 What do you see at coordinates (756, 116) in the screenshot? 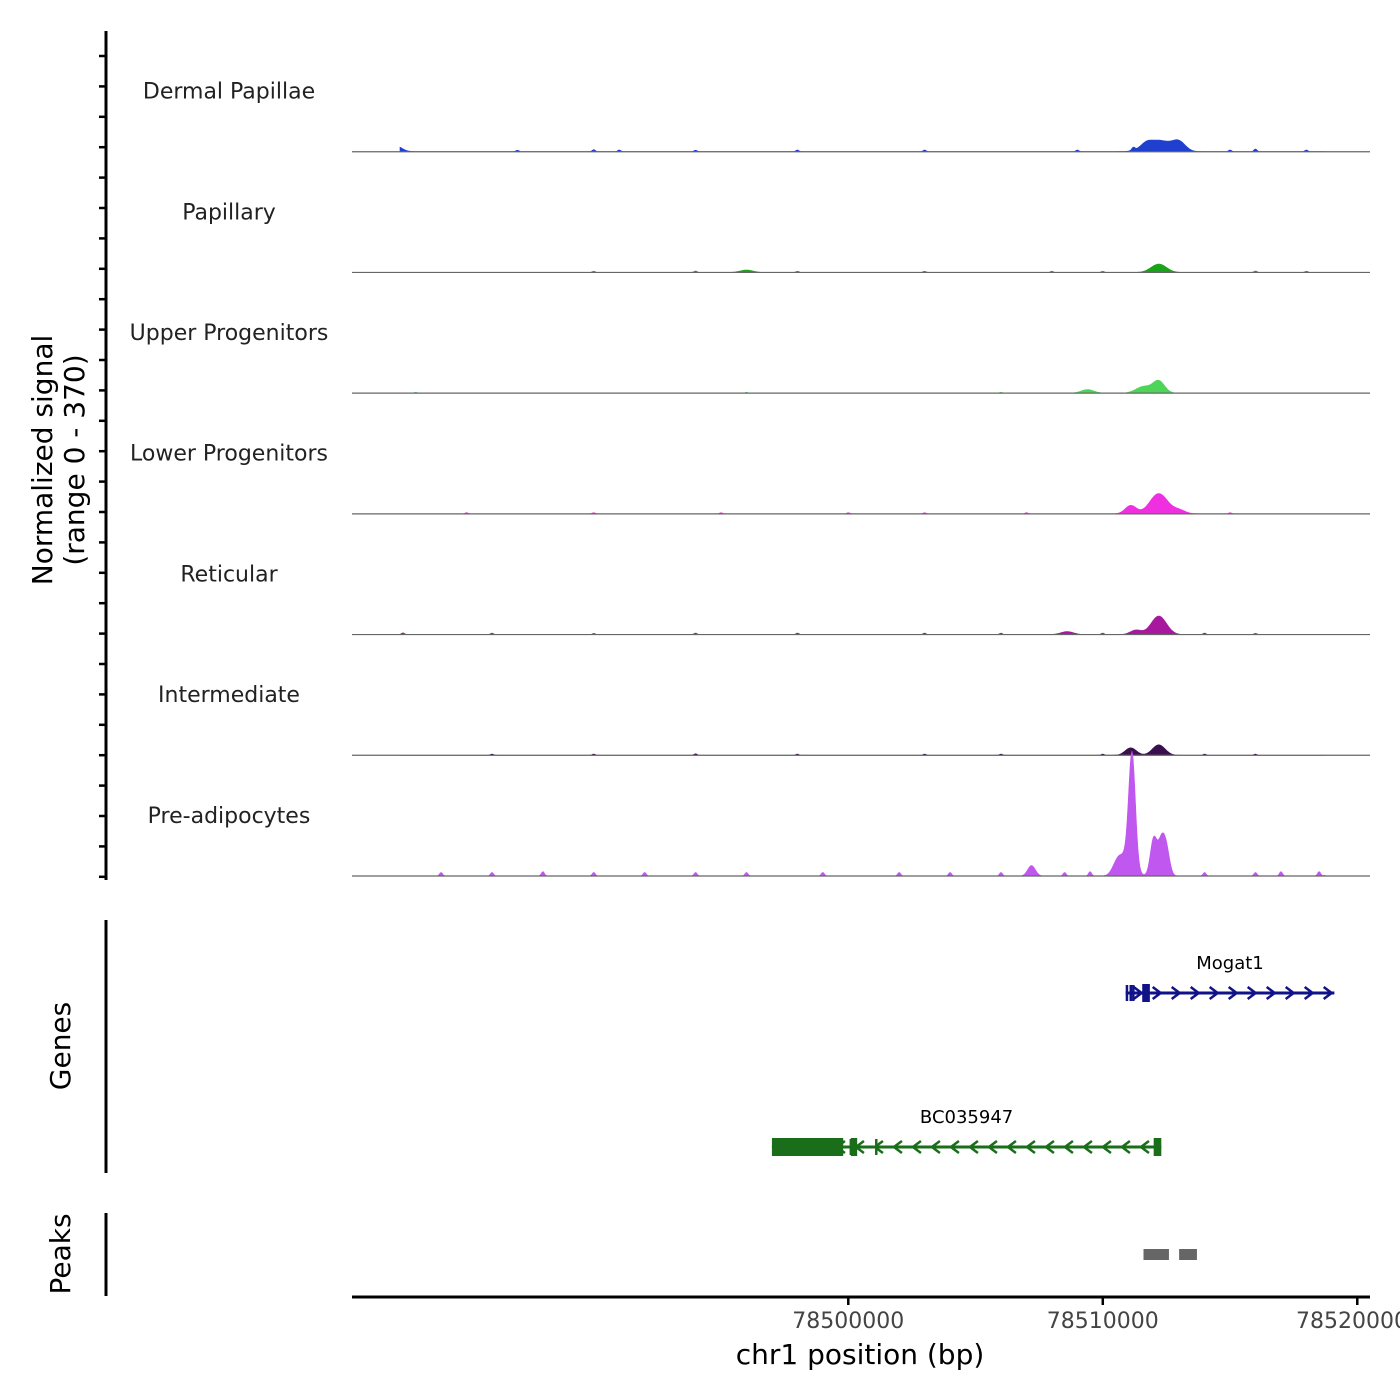
I see `track-dermal-papillae: Dermal Papillae` at bounding box center [756, 116].